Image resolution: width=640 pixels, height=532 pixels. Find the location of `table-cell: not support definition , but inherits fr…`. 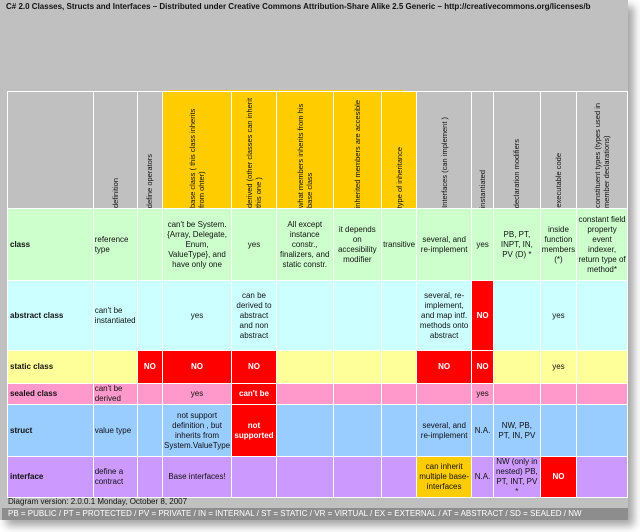

table-cell: not support definition , but inherits fr… is located at coordinates (197, 430).